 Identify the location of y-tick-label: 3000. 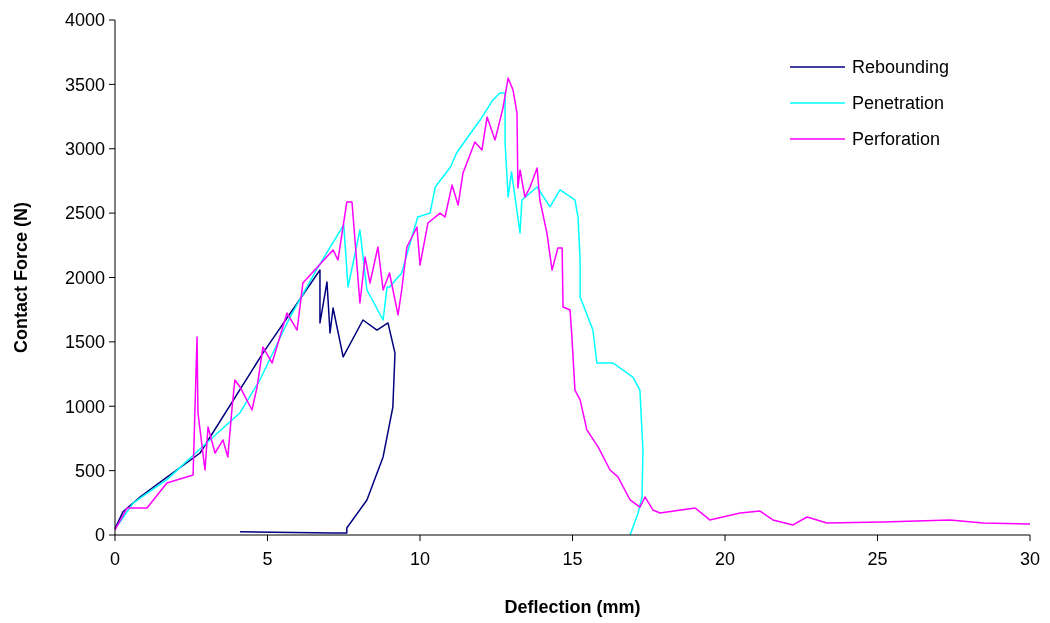
(84, 149).